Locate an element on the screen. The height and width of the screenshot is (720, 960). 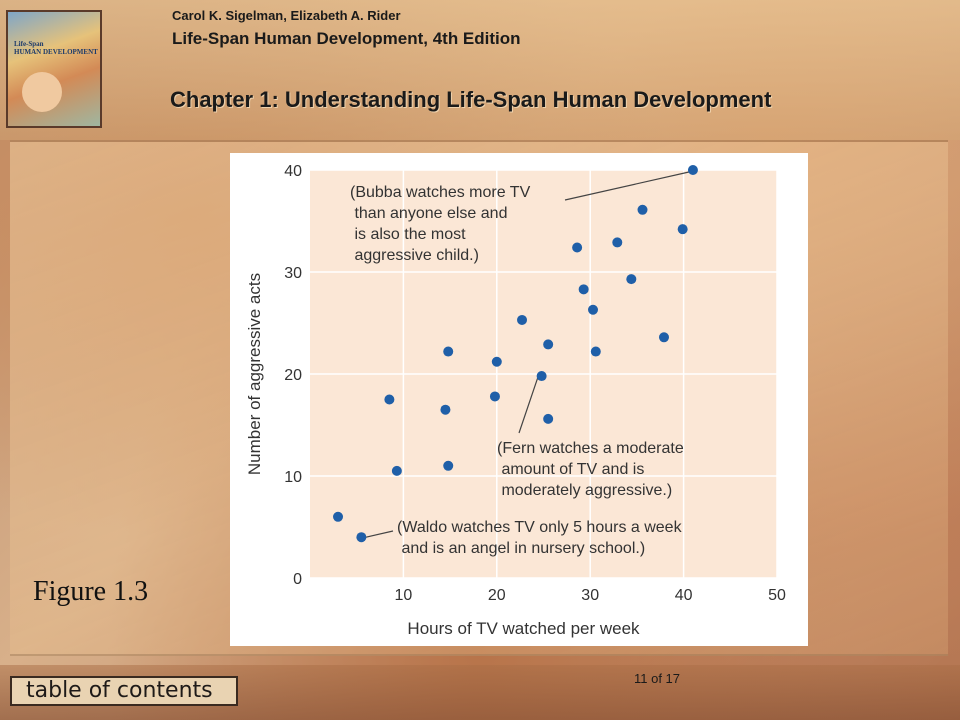
y-tick-label: 0 is located at coordinates (297, 579).